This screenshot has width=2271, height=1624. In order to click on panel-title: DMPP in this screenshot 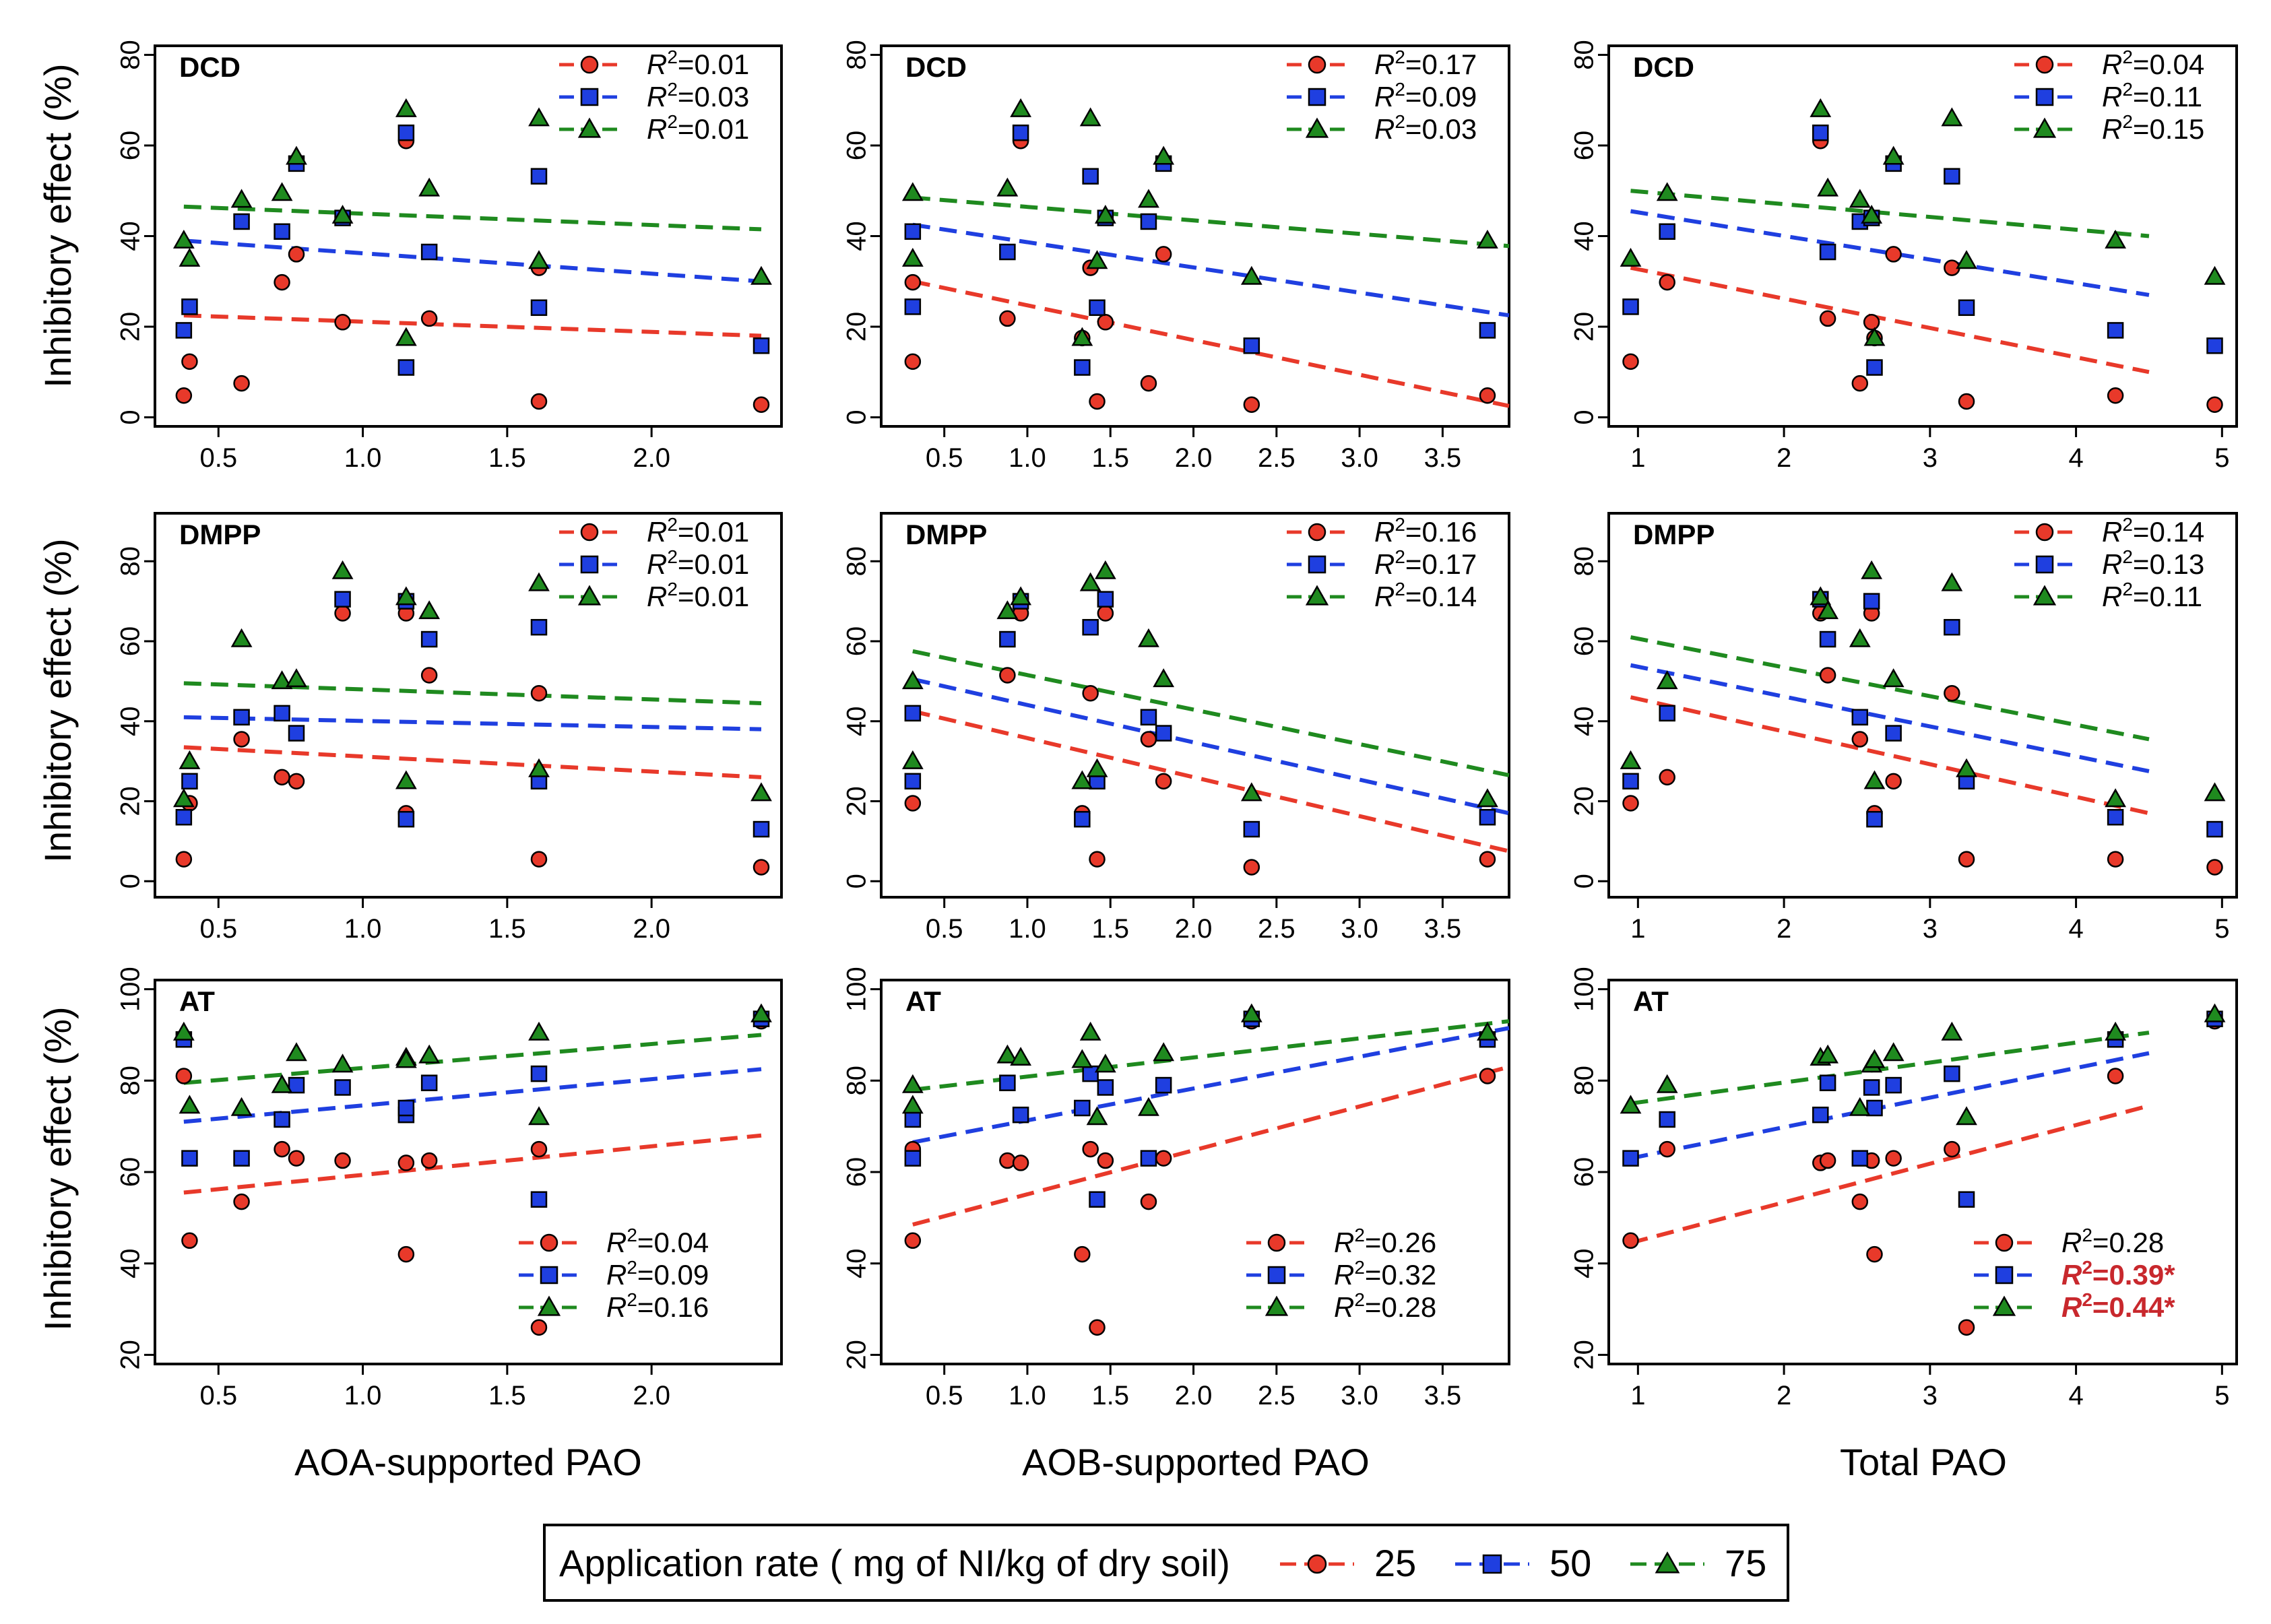, I will do `click(946, 534)`.